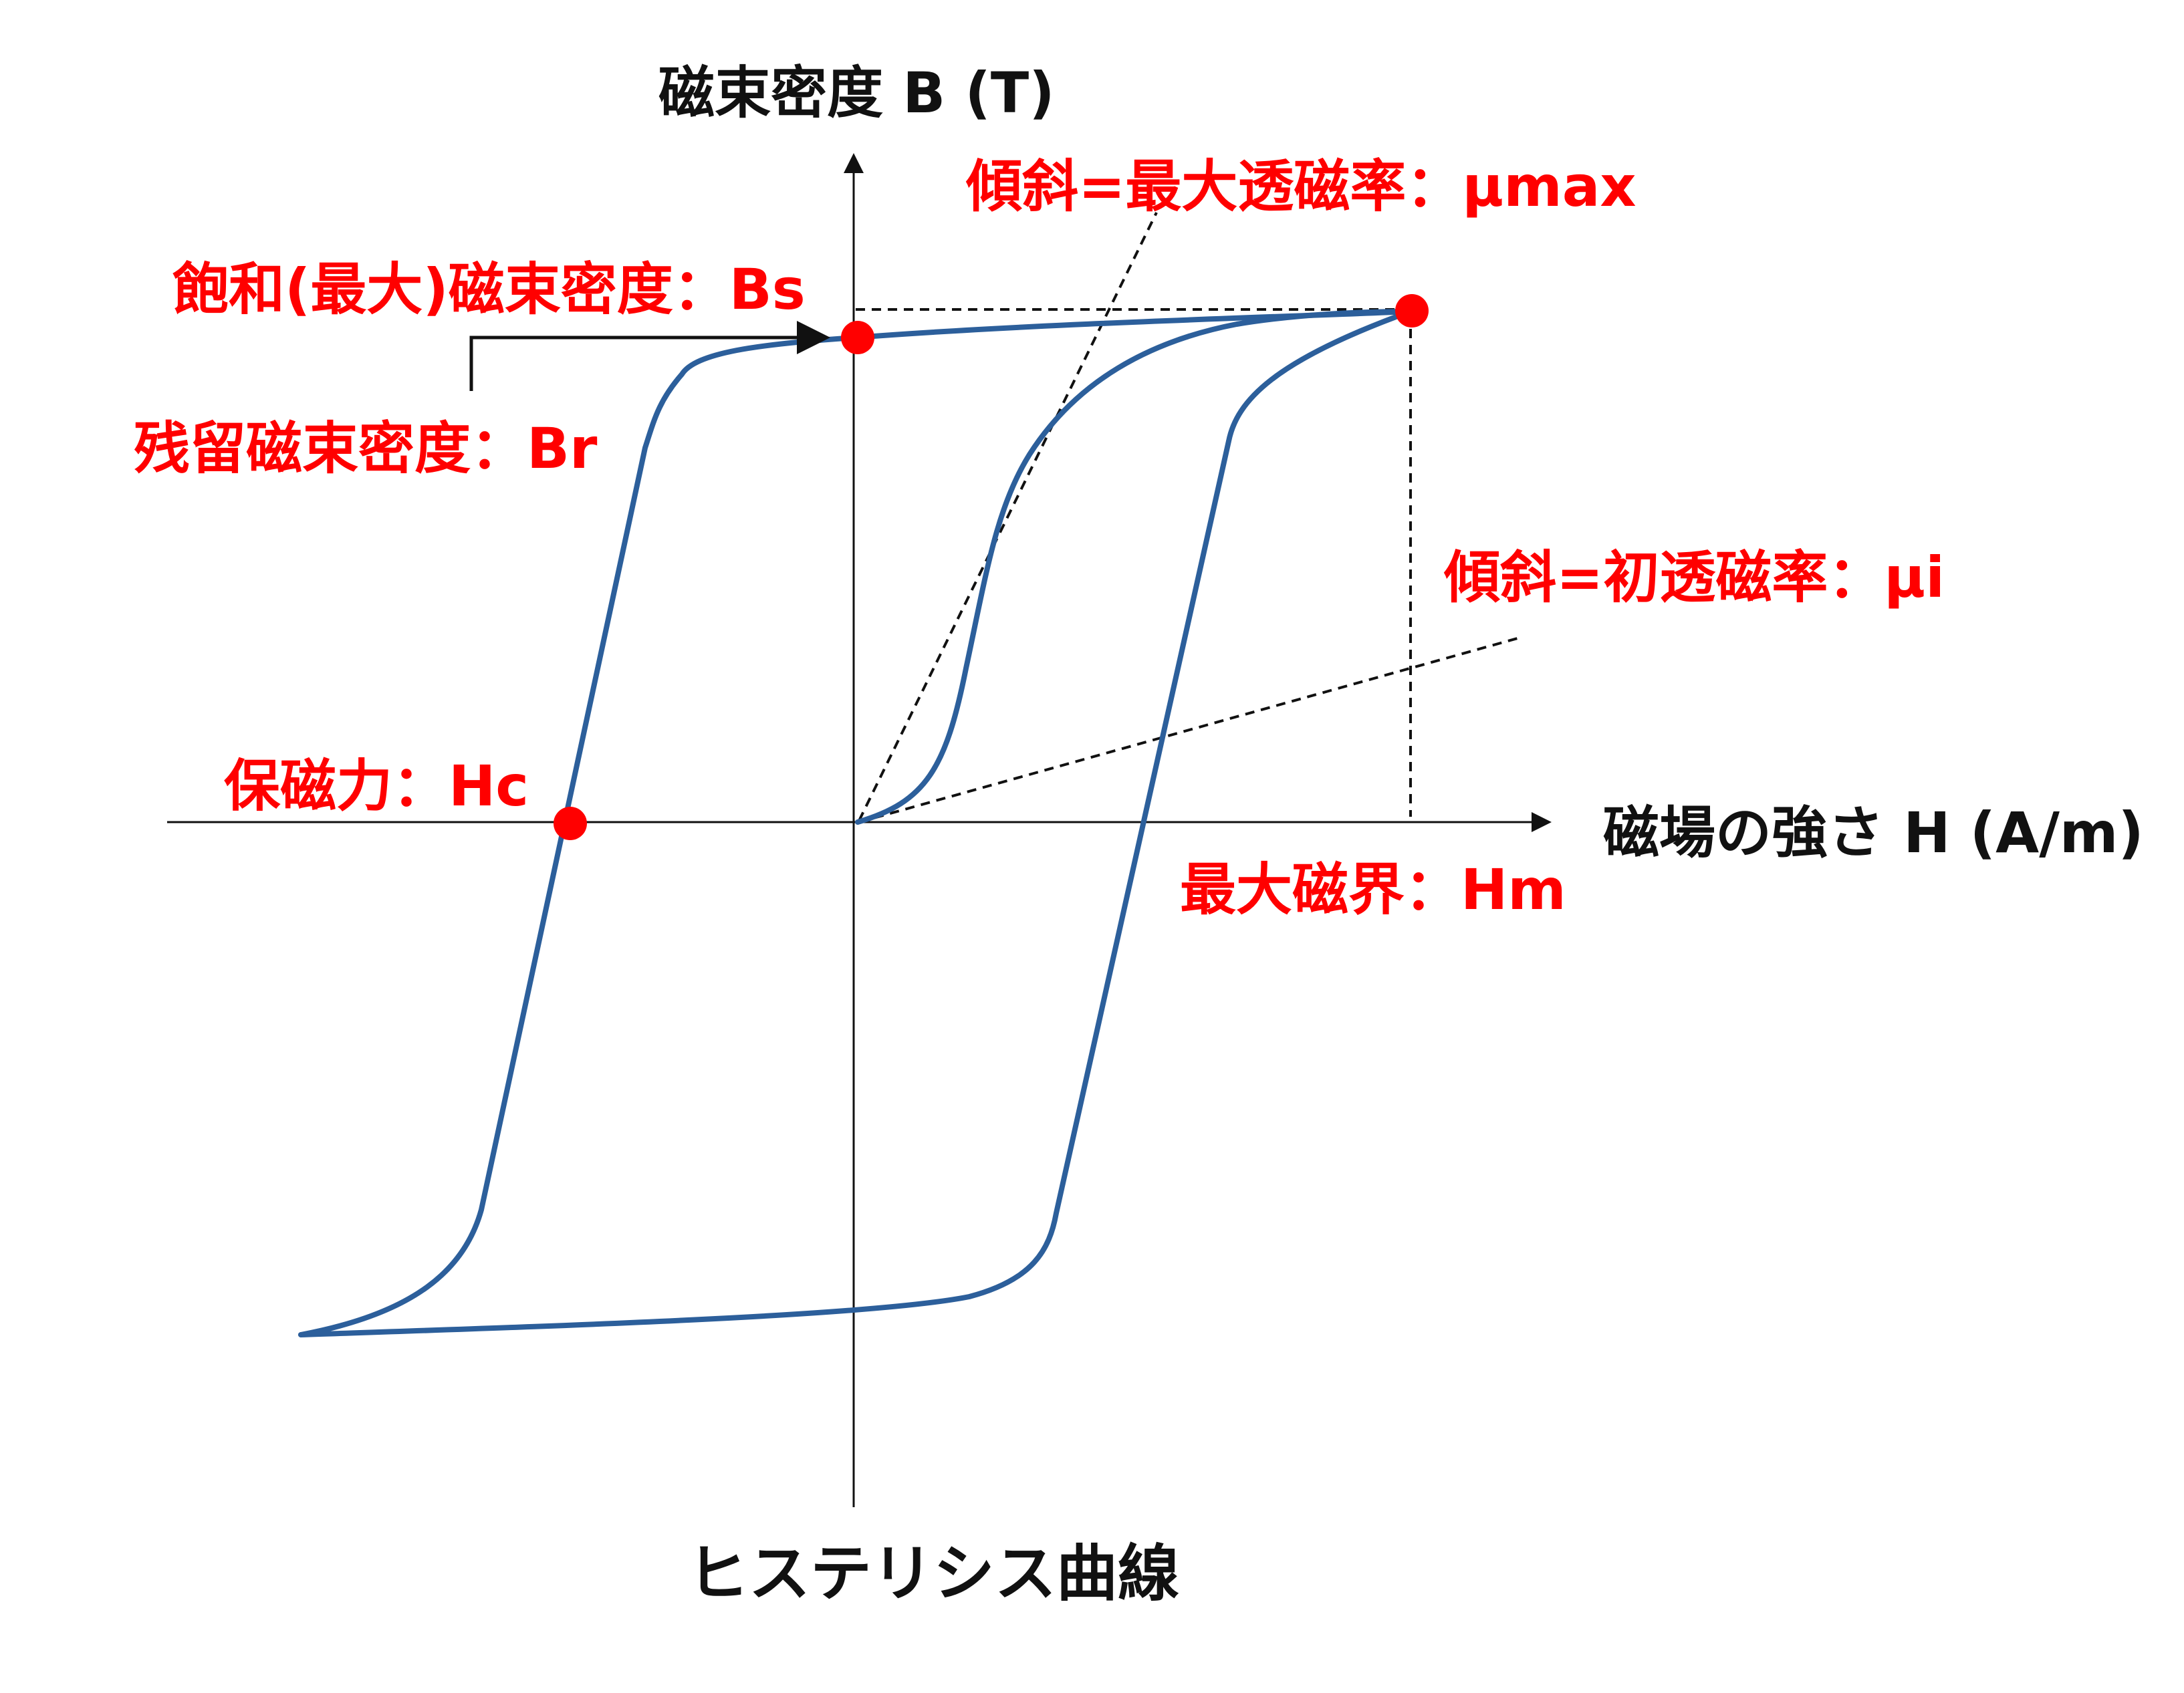 This screenshot has width=2184, height=1693. Describe the element at coordinates (1008, 516) in the screenshot. I see `mu-max-slope-line` at that location.